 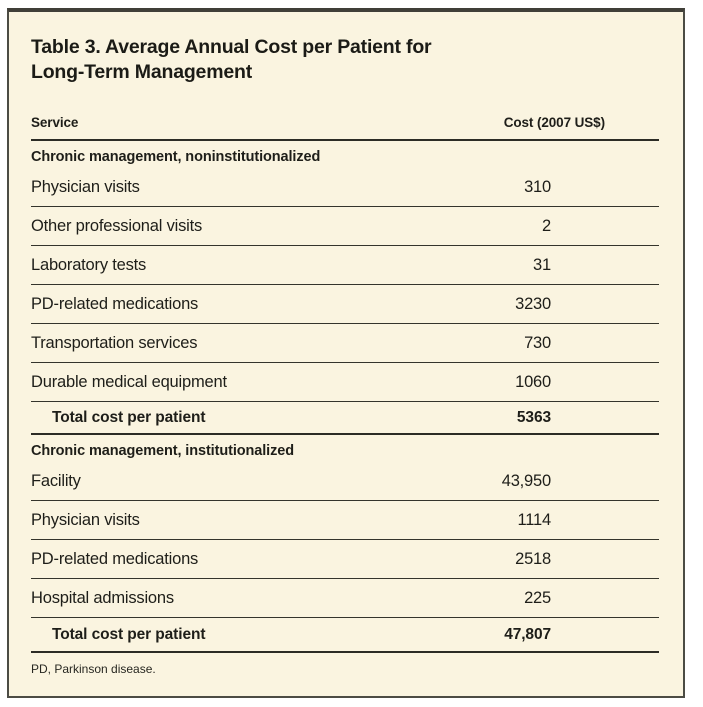 What do you see at coordinates (345, 520) in the screenshot?
I see `table-row: Physician visits 1114` at bounding box center [345, 520].